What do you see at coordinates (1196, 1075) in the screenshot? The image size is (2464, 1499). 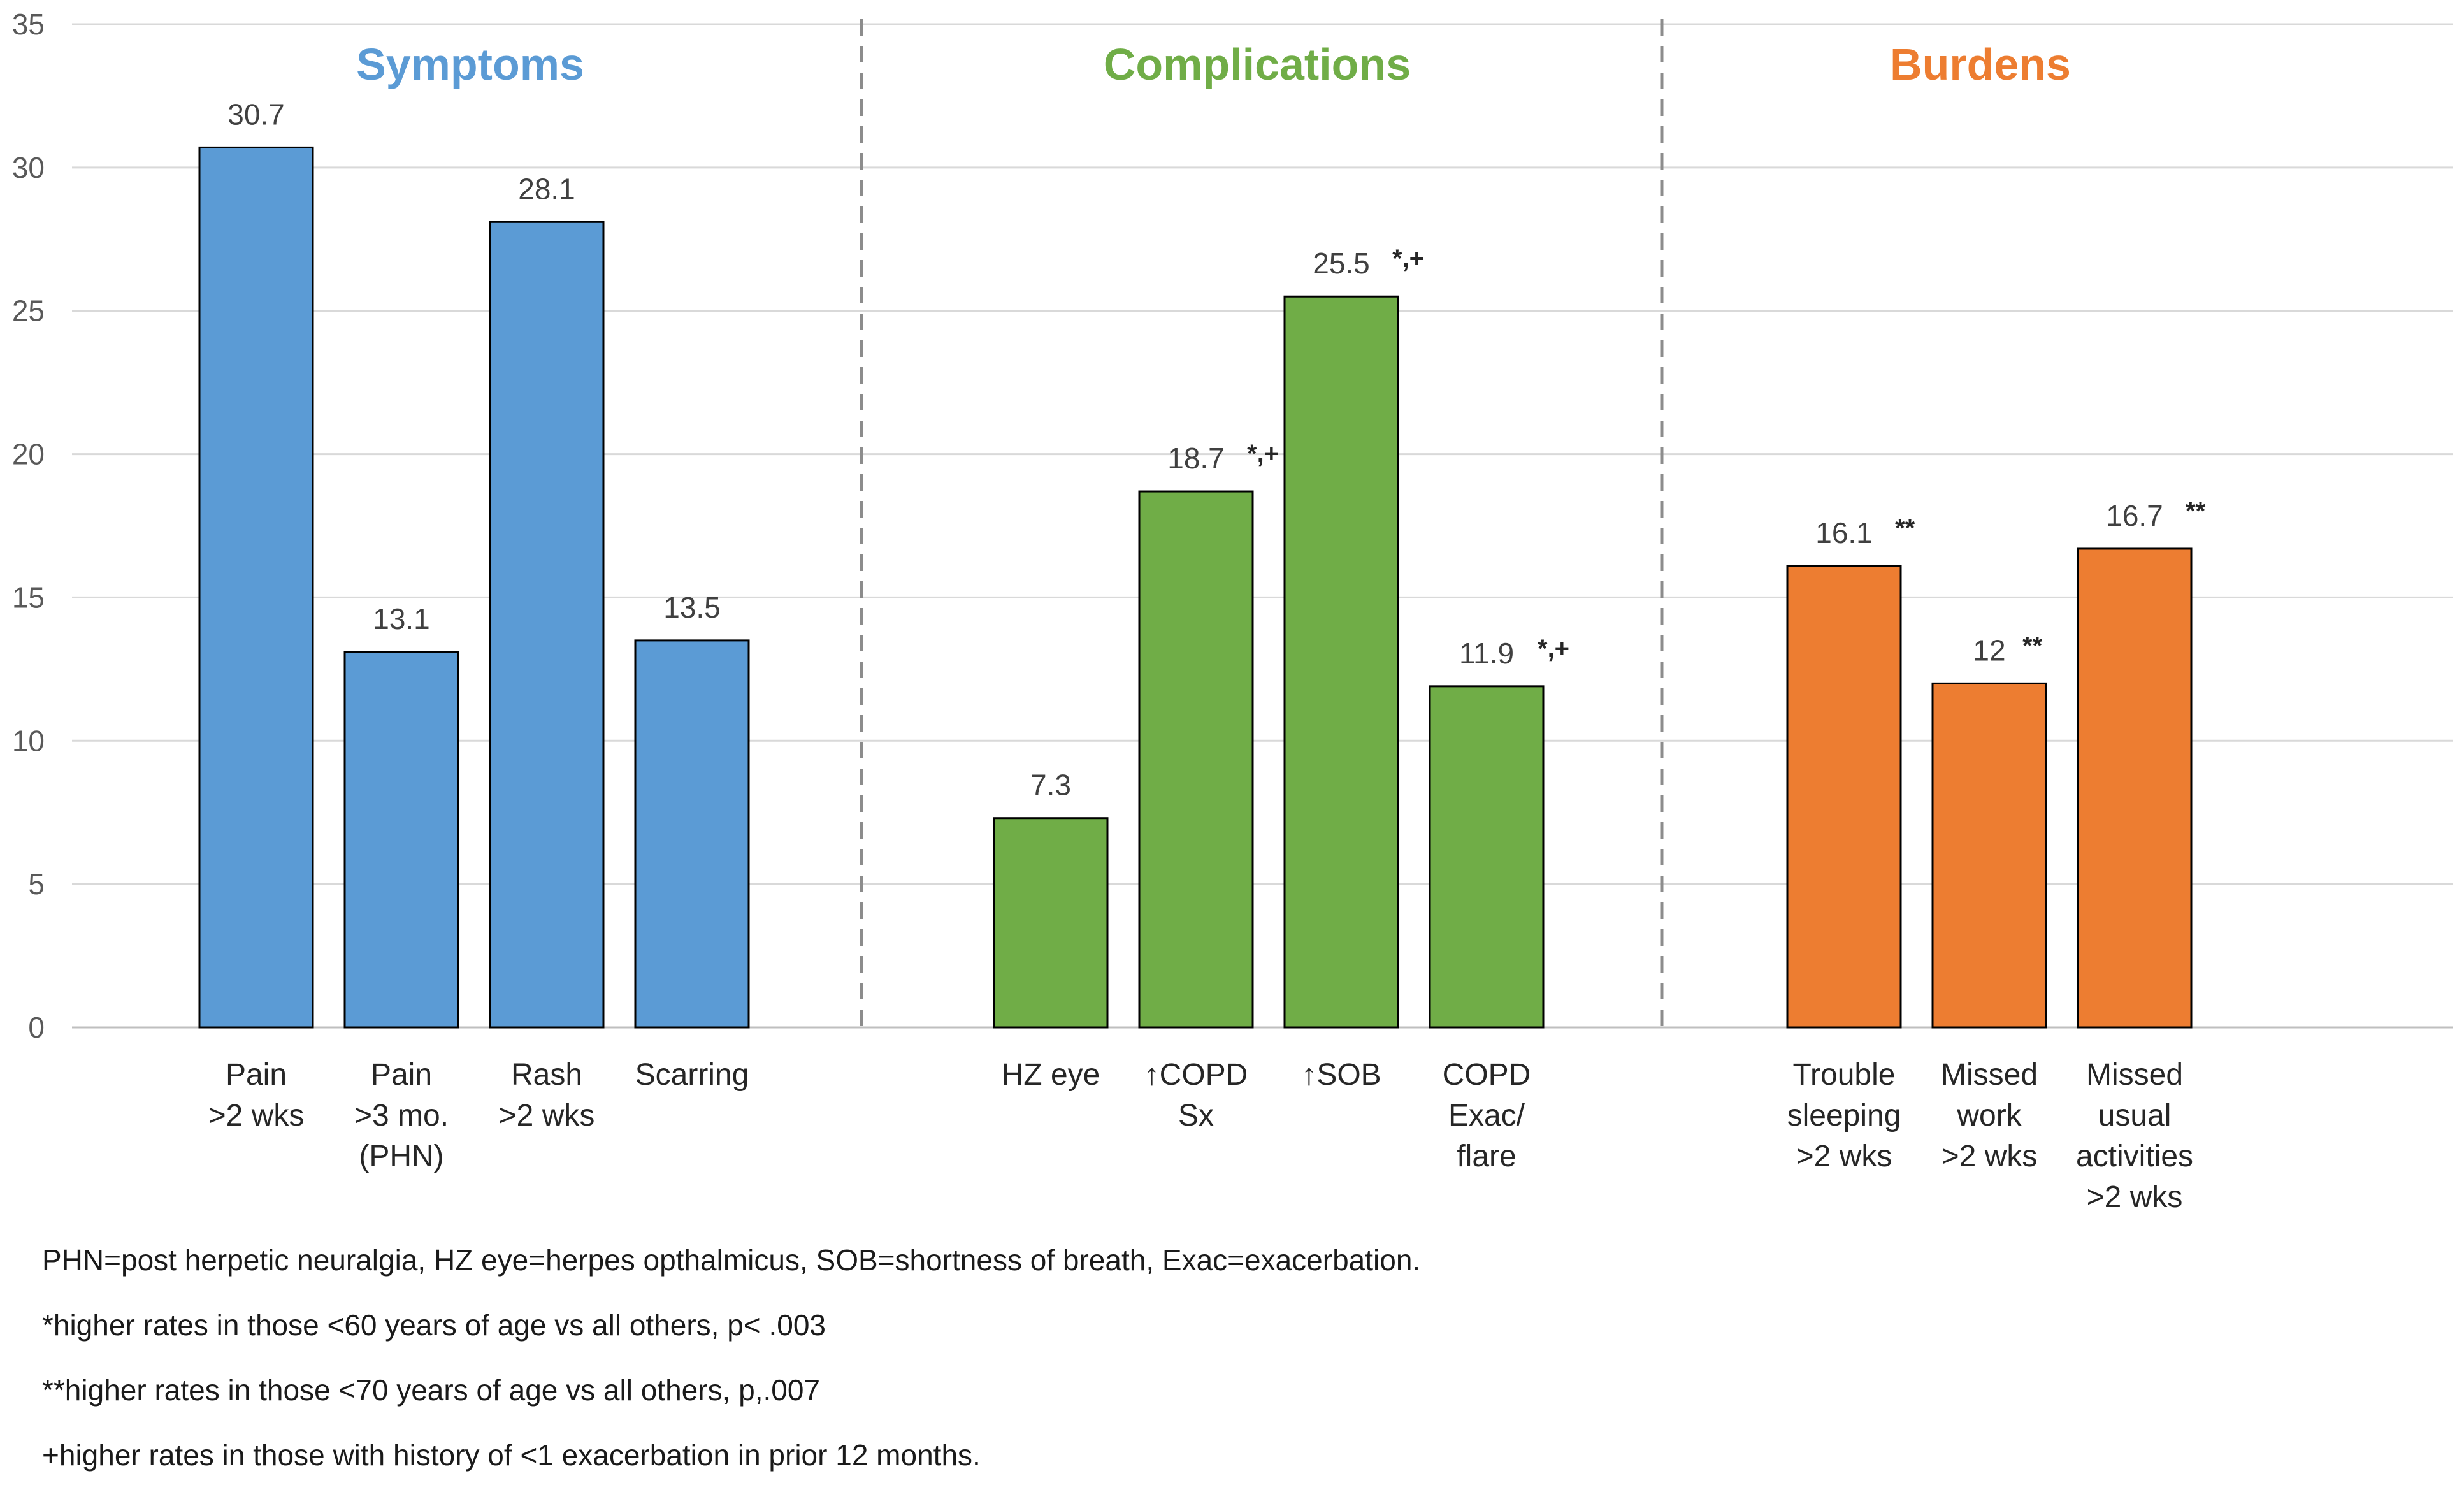 I see `category-label-line: ↑COPD` at bounding box center [1196, 1075].